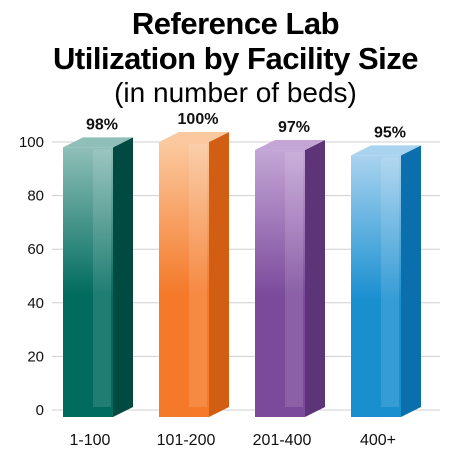 The width and height of the screenshot is (471, 466). I want to click on y-tick-label: 0, so click(40, 410).